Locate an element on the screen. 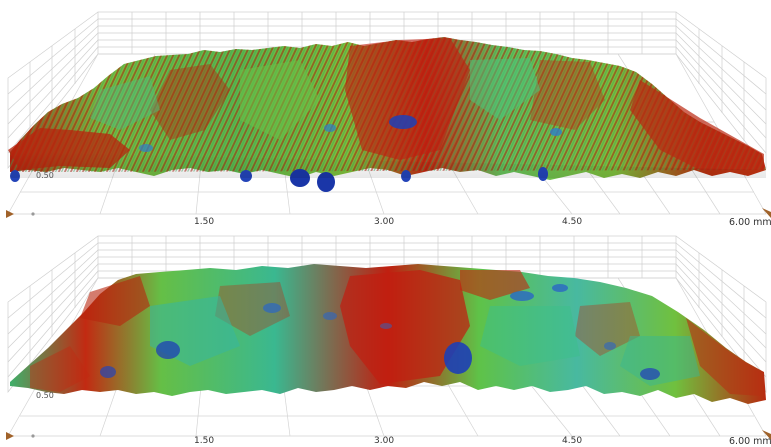  grid-left-wall is located at coordinates (53, 314).